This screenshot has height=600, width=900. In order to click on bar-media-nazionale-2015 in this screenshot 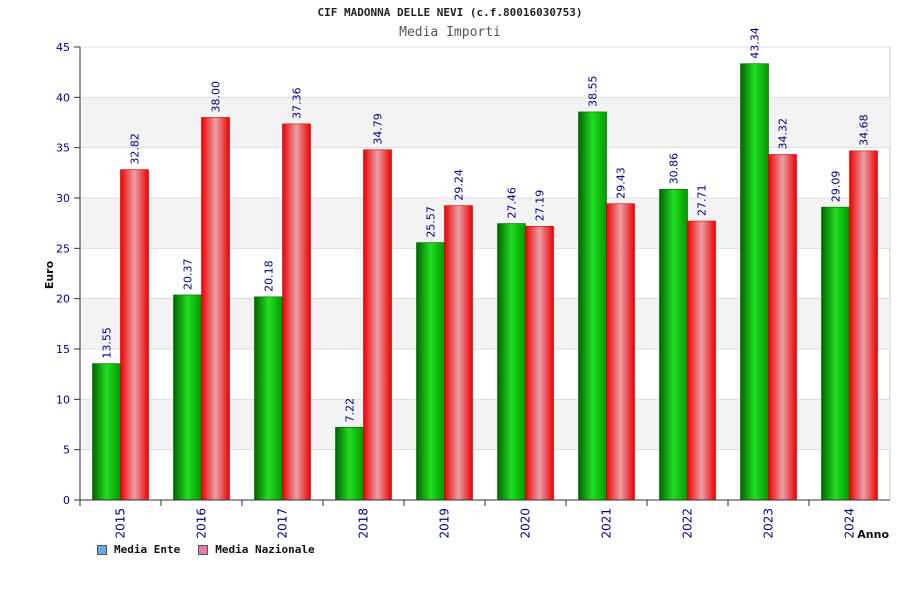, I will do `click(134, 335)`.